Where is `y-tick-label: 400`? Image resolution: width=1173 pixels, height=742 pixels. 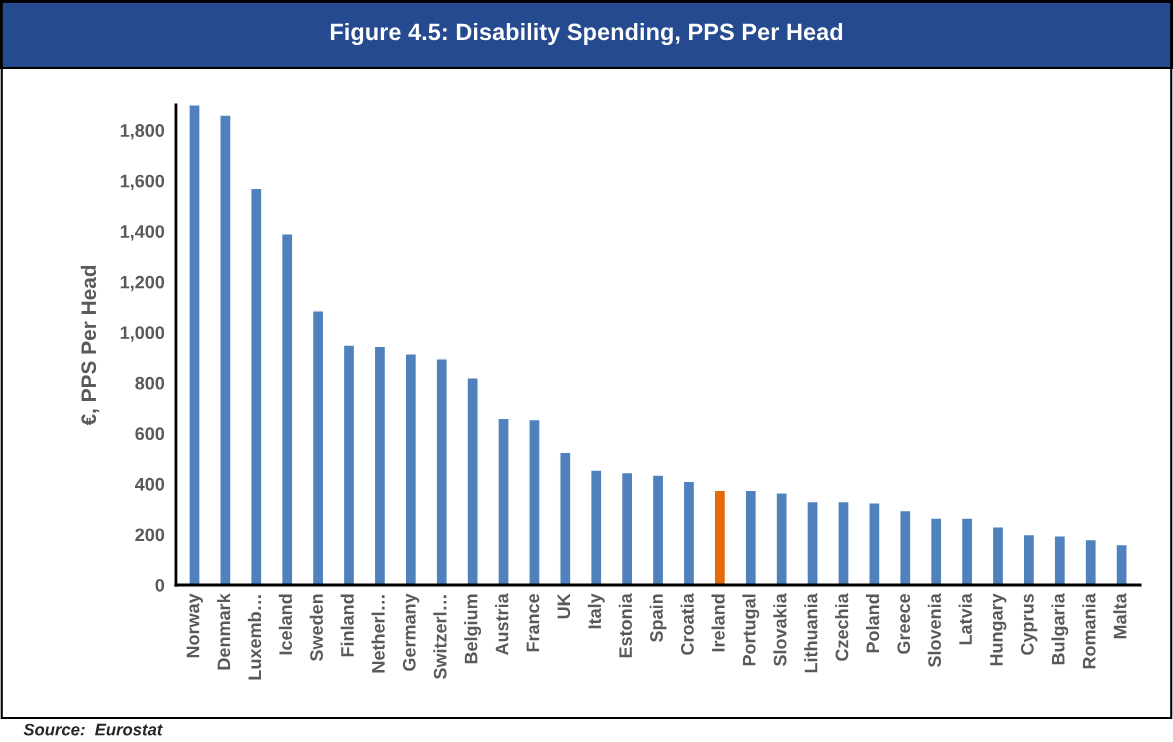 y-tick-label: 400 is located at coordinates (149, 484).